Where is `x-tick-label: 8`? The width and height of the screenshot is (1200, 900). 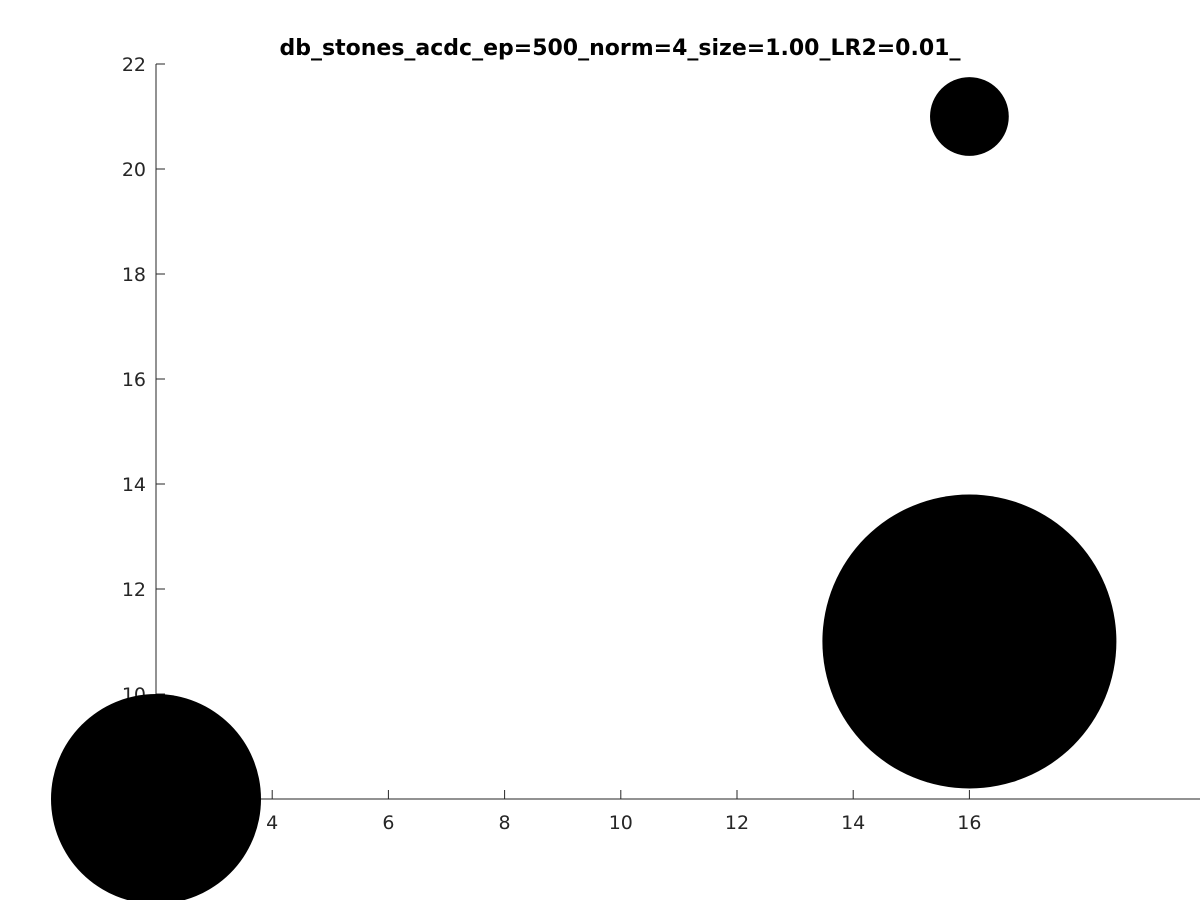 x-tick-label: 8 is located at coordinates (505, 823).